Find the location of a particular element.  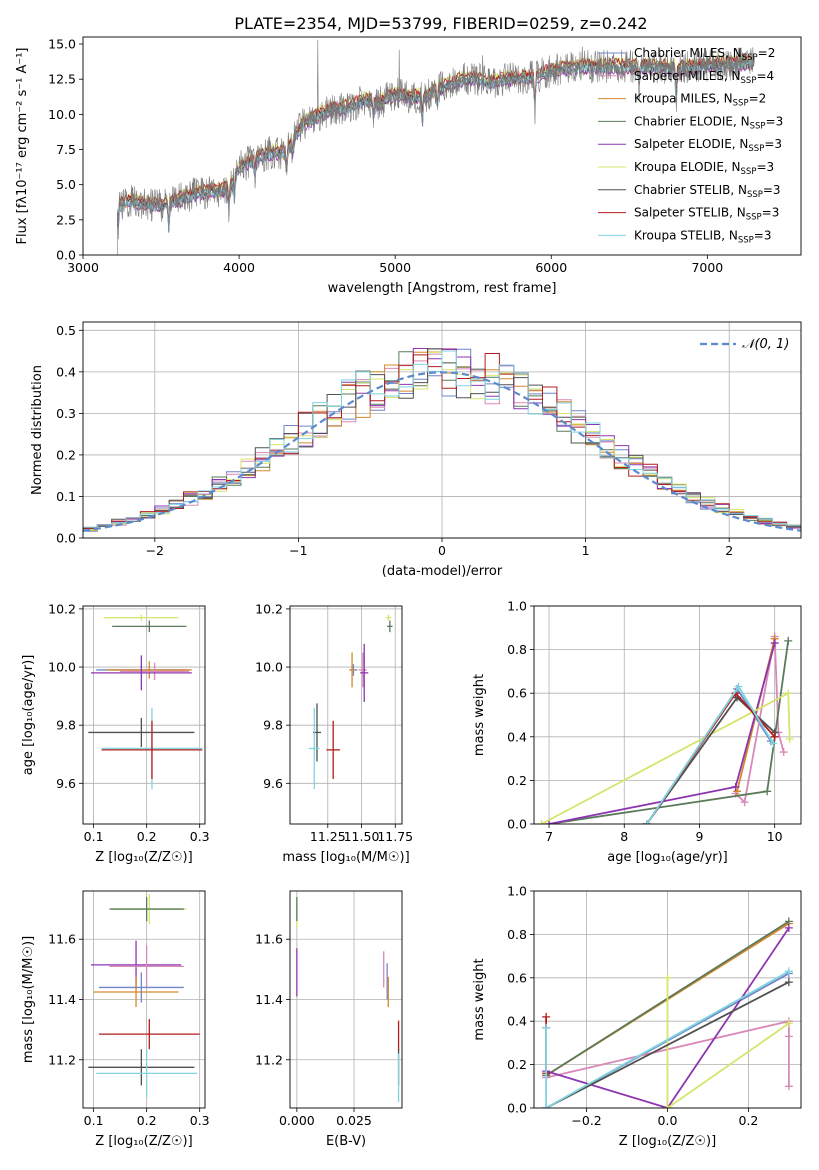

mass_weight_vs_age-xtick-label: 9 is located at coordinates (699, 836).